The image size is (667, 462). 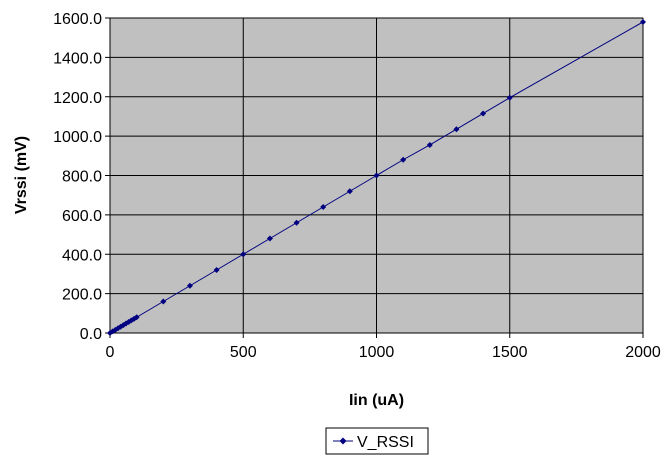 I want to click on y-tick-label: 600.0, so click(x=82, y=216).